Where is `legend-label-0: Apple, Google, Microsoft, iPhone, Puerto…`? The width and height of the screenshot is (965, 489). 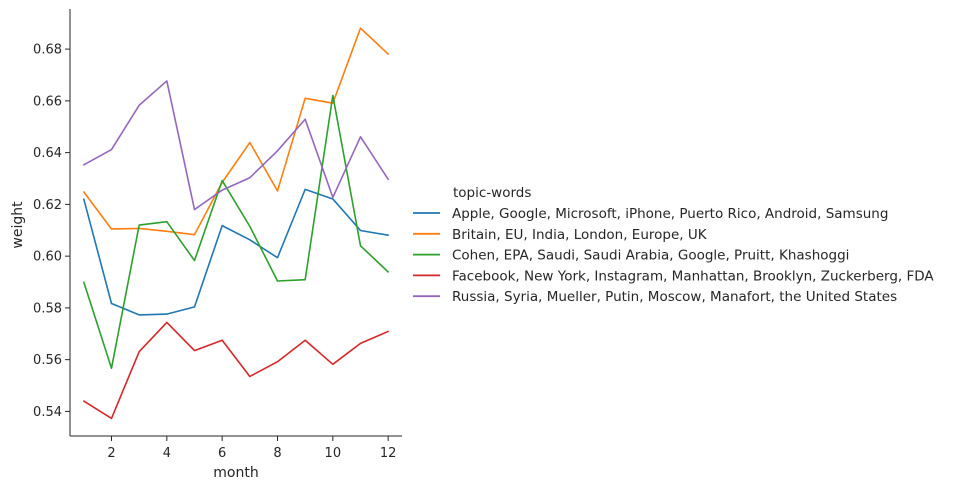 legend-label-0: Apple, Google, Microsoft, iPhone, Puerto… is located at coordinates (670, 214).